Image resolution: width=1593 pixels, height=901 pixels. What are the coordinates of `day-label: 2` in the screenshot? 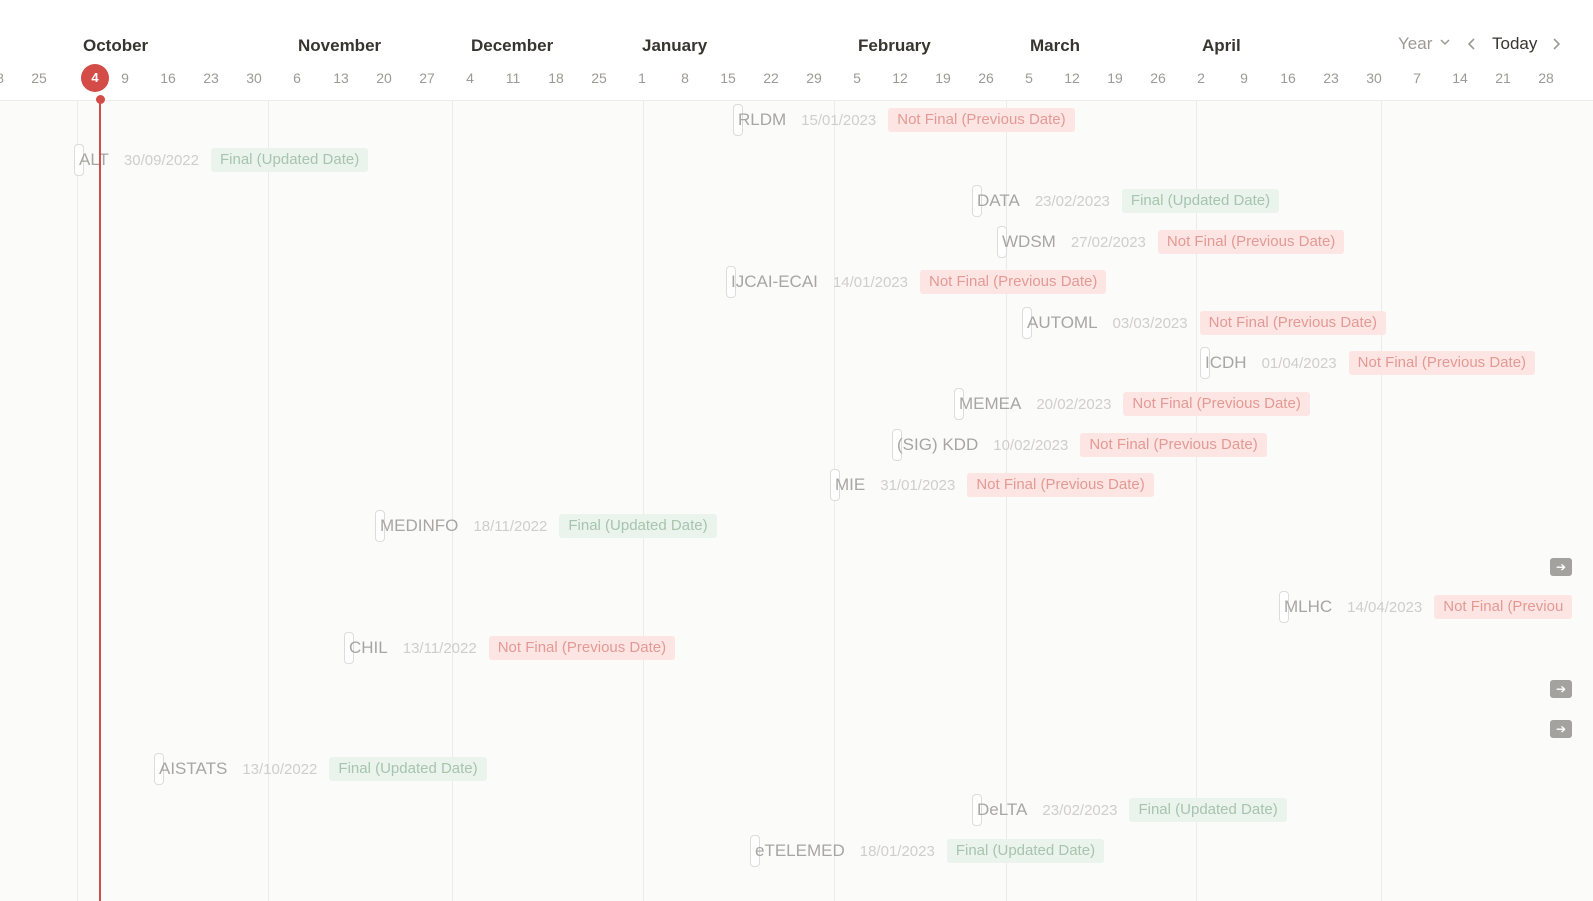 It's located at (1201, 78).